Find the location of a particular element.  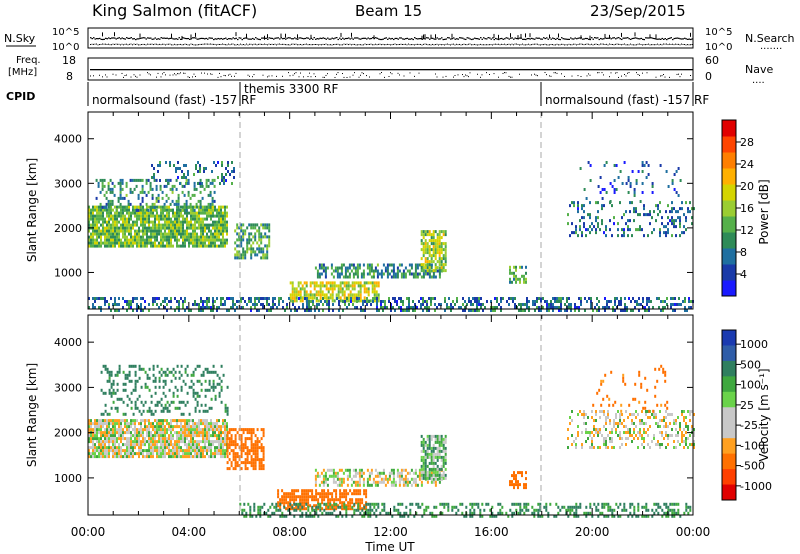

nsky-spike is located at coordinates (635, 34).